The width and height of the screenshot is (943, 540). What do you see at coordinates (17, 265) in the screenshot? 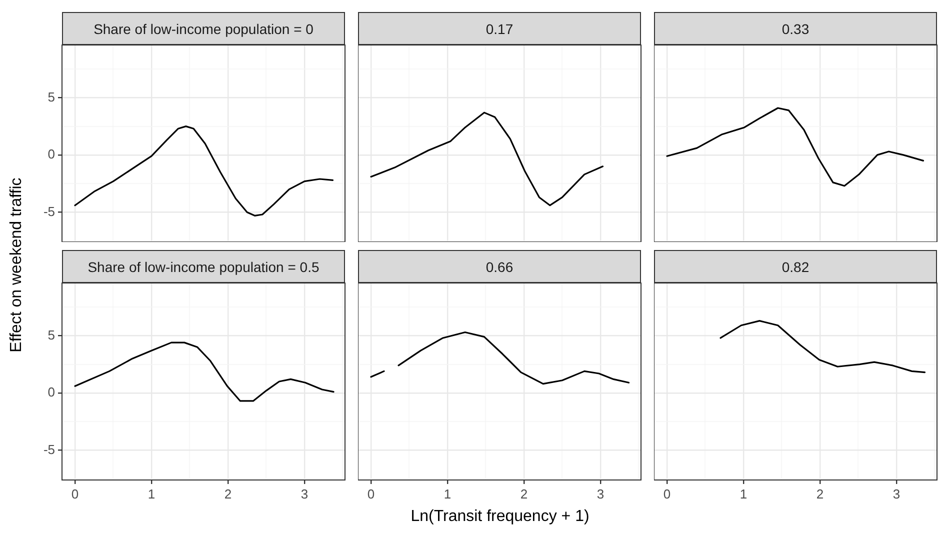
I see `y-axis-title: Effect on weekend traffic` at bounding box center [17, 265].